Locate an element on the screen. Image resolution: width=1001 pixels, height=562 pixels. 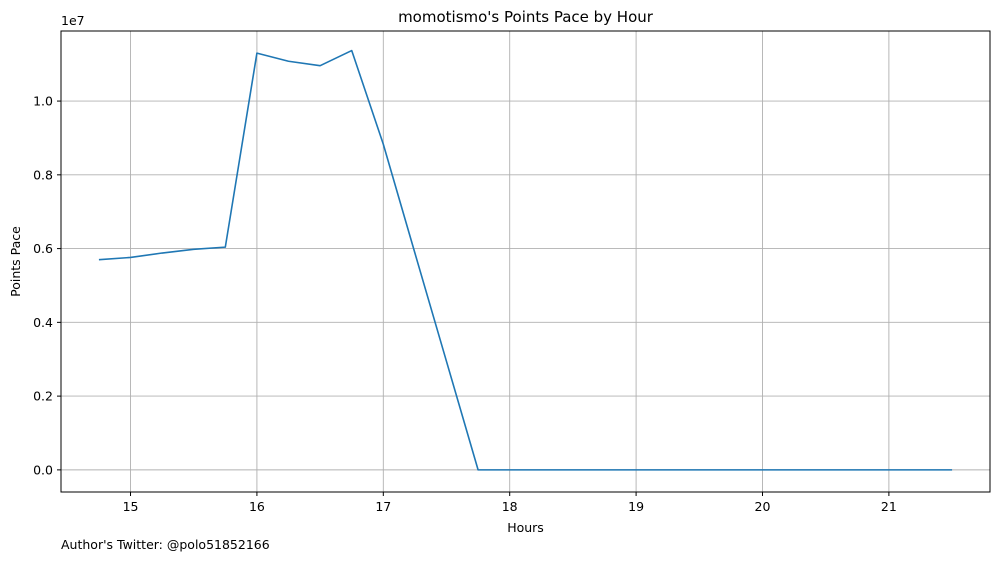
y-axis-offset-label: 1e7 is located at coordinates (73, 20).